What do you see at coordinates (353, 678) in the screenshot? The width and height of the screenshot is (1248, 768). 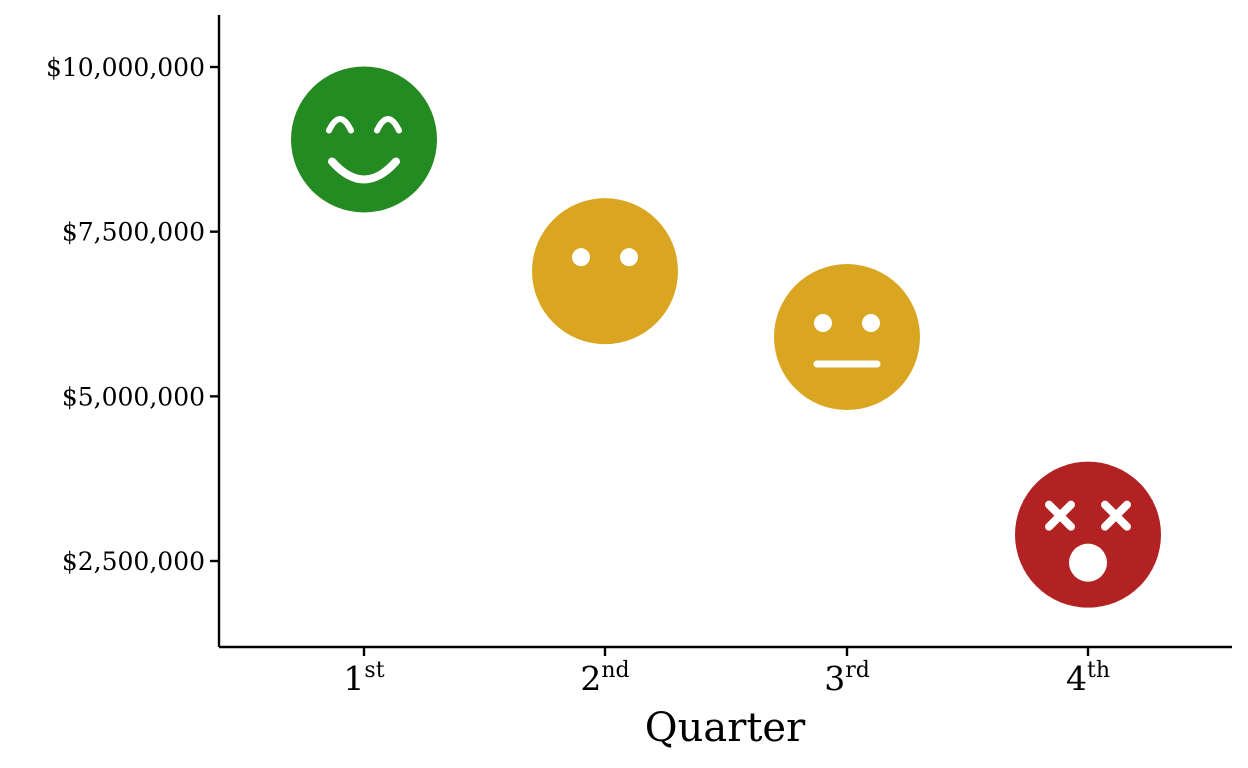 I see `x-tick-label-number: 1` at bounding box center [353, 678].